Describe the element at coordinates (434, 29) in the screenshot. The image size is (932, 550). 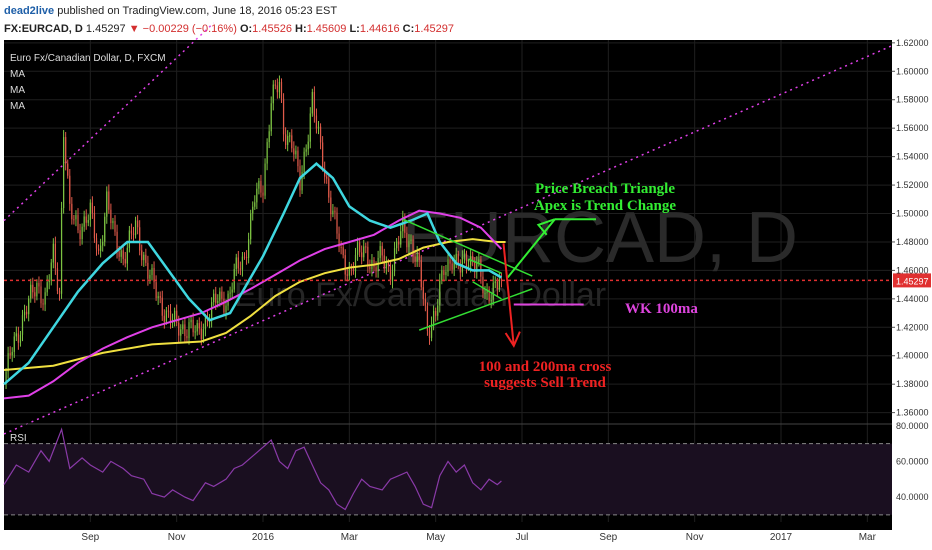
I see `close-value: 1.45297` at that location.